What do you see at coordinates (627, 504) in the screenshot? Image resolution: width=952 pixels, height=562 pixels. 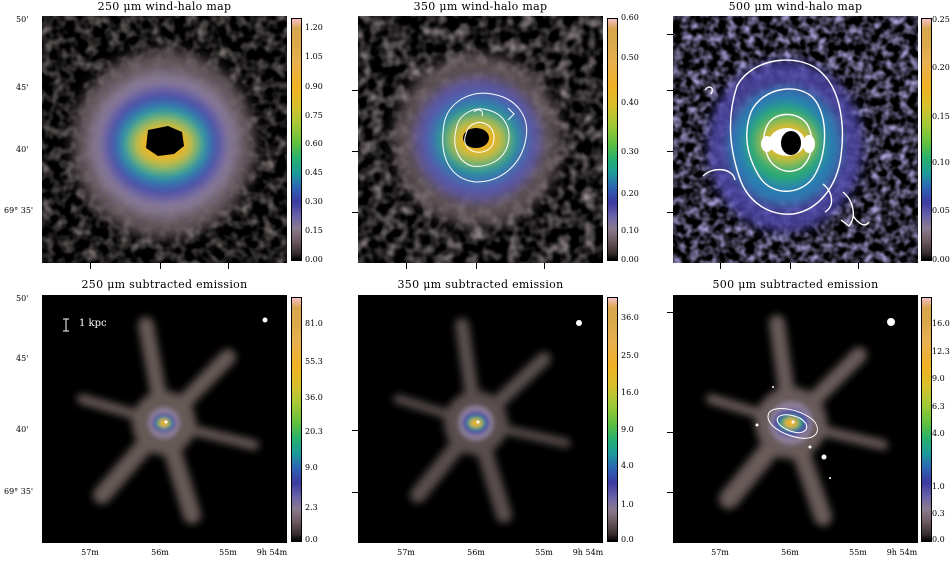 I see `panel-5-cbar-label: 1.0` at bounding box center [627, 504].